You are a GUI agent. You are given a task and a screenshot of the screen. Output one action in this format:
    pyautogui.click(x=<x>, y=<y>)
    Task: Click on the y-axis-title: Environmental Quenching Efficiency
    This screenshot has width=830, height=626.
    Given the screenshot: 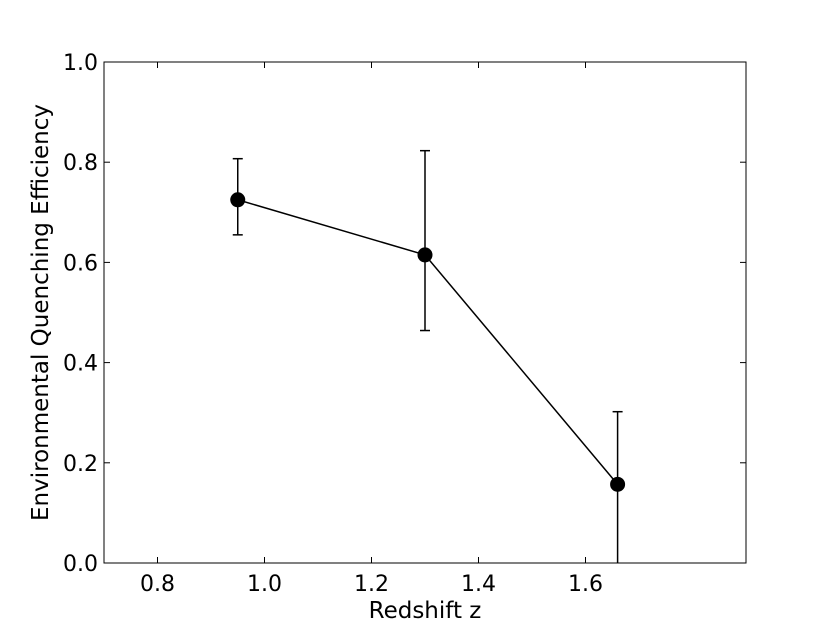 What is the action you would take?
    pyautogui.click(x=41, y=312)
    